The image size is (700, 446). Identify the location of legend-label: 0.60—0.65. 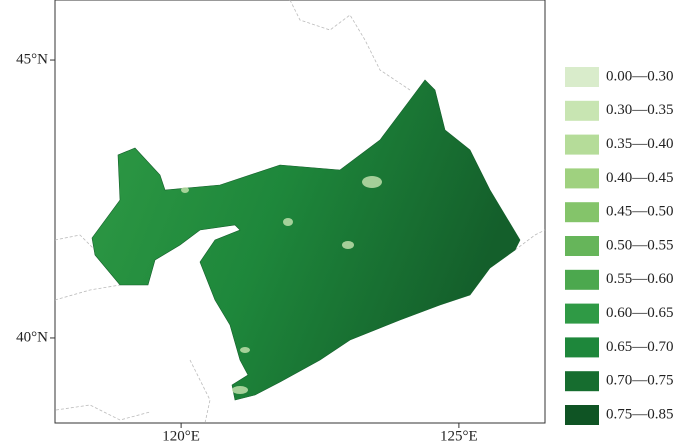
(640, 313).